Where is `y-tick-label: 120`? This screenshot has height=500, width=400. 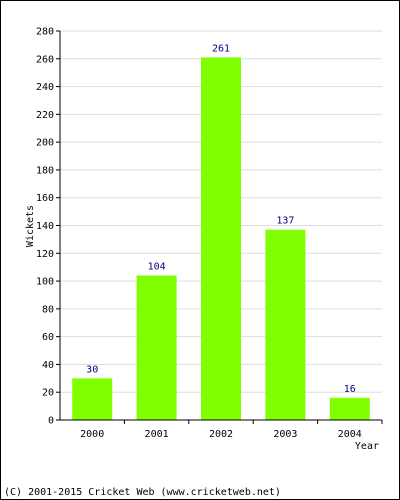
y-tick-label: 120 is located at coordinates (45, 254).